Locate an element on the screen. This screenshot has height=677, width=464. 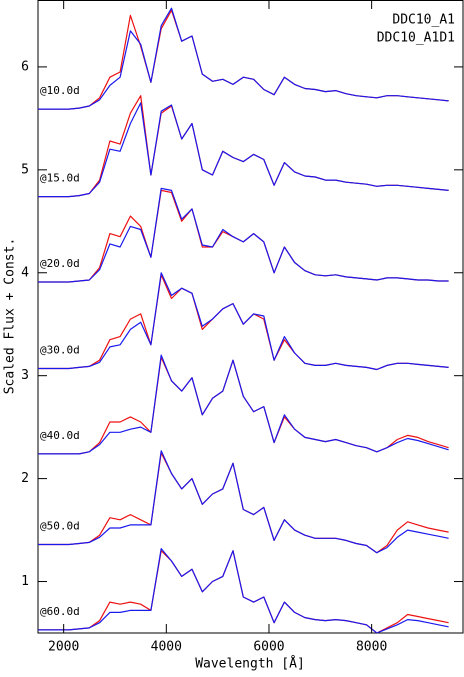
x-tick-label: 8000 is located at coordinates (371, 647).